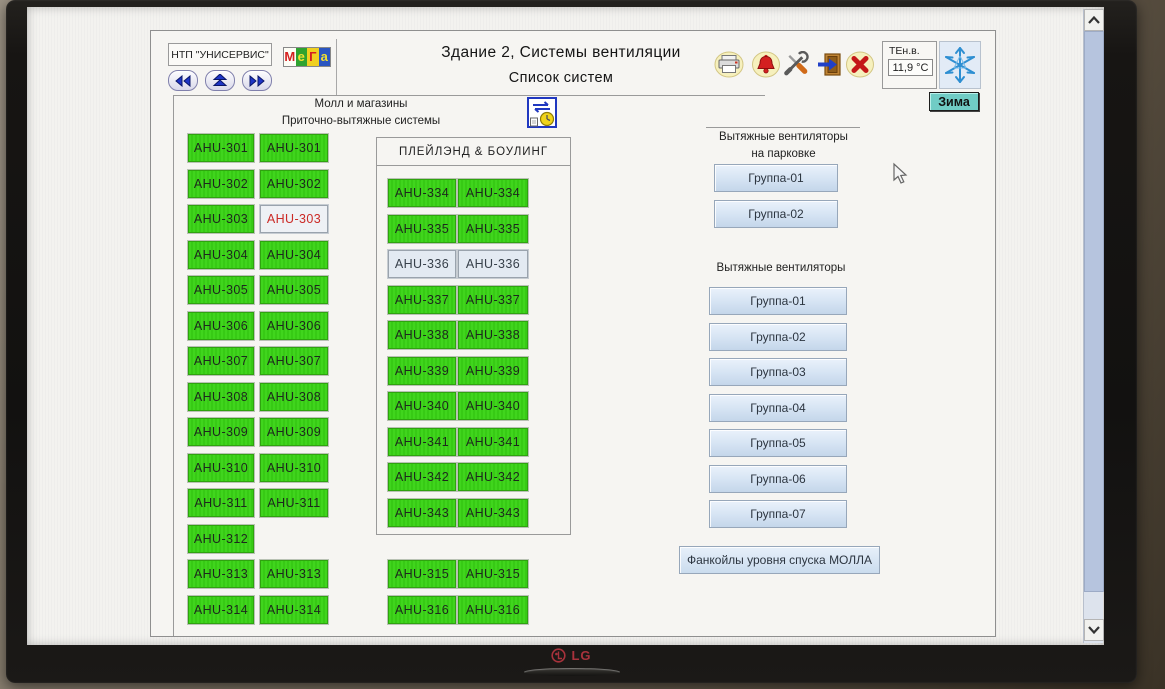  I want to click on page-title: Здание 2, Системы вентиляции, so click(561, 52).